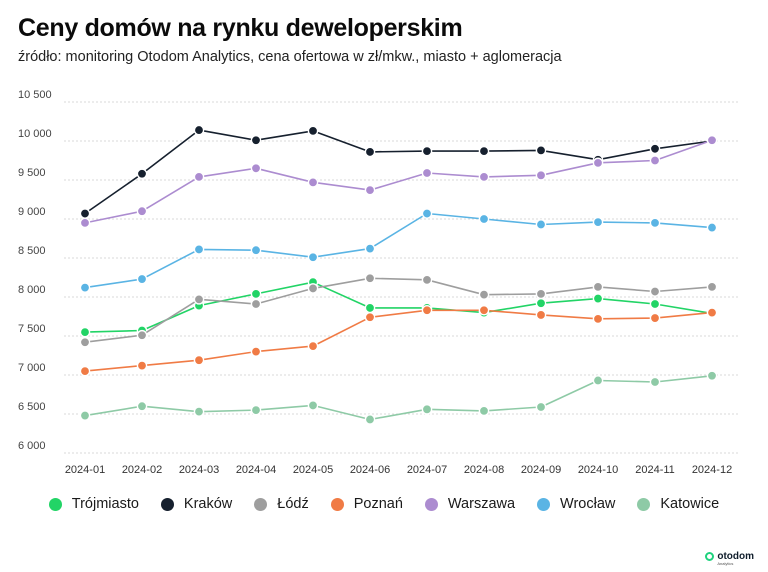  Describe the element at coordinates (541, 470) in the screenshot. I see `x-tick-label: 2024-09` at that location.